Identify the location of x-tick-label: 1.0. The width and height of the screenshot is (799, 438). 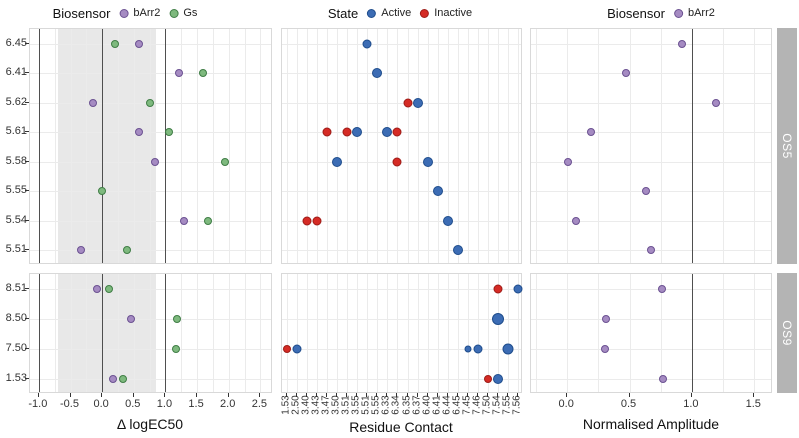
(164, 404).